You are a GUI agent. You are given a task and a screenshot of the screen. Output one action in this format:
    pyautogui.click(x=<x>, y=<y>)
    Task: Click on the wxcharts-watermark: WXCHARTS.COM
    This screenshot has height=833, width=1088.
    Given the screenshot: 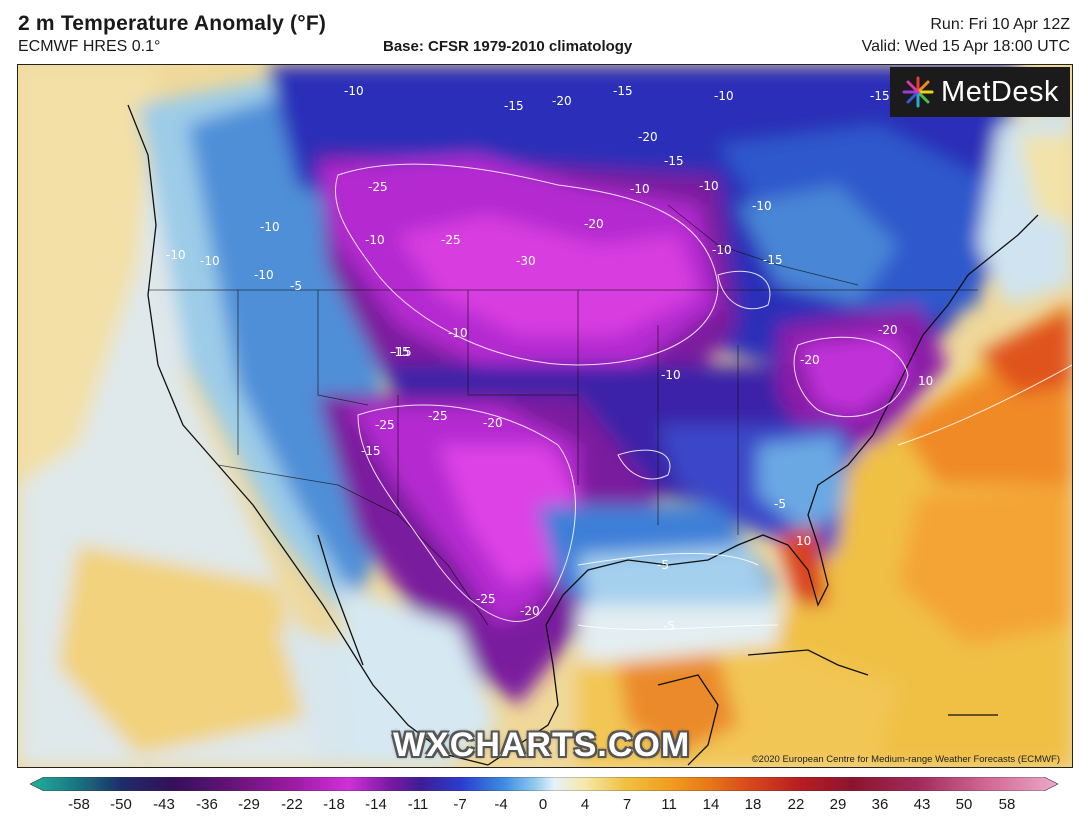 What is the action you would take?
    pyautogui.click(x=542, y=745)
    